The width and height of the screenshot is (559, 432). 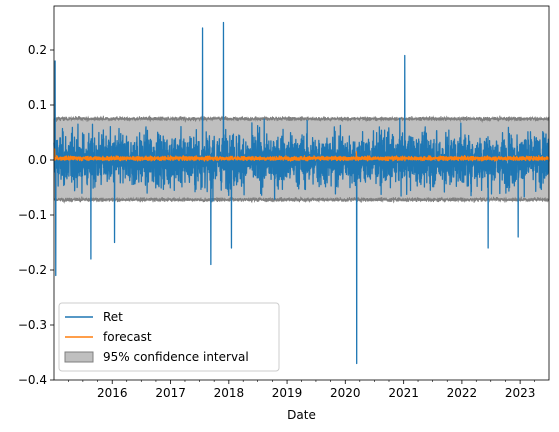 What do you see at coordinates (287, 393) in the screenshot?
I see `x-tick-label: 2019` at bounding box center [287, 393].